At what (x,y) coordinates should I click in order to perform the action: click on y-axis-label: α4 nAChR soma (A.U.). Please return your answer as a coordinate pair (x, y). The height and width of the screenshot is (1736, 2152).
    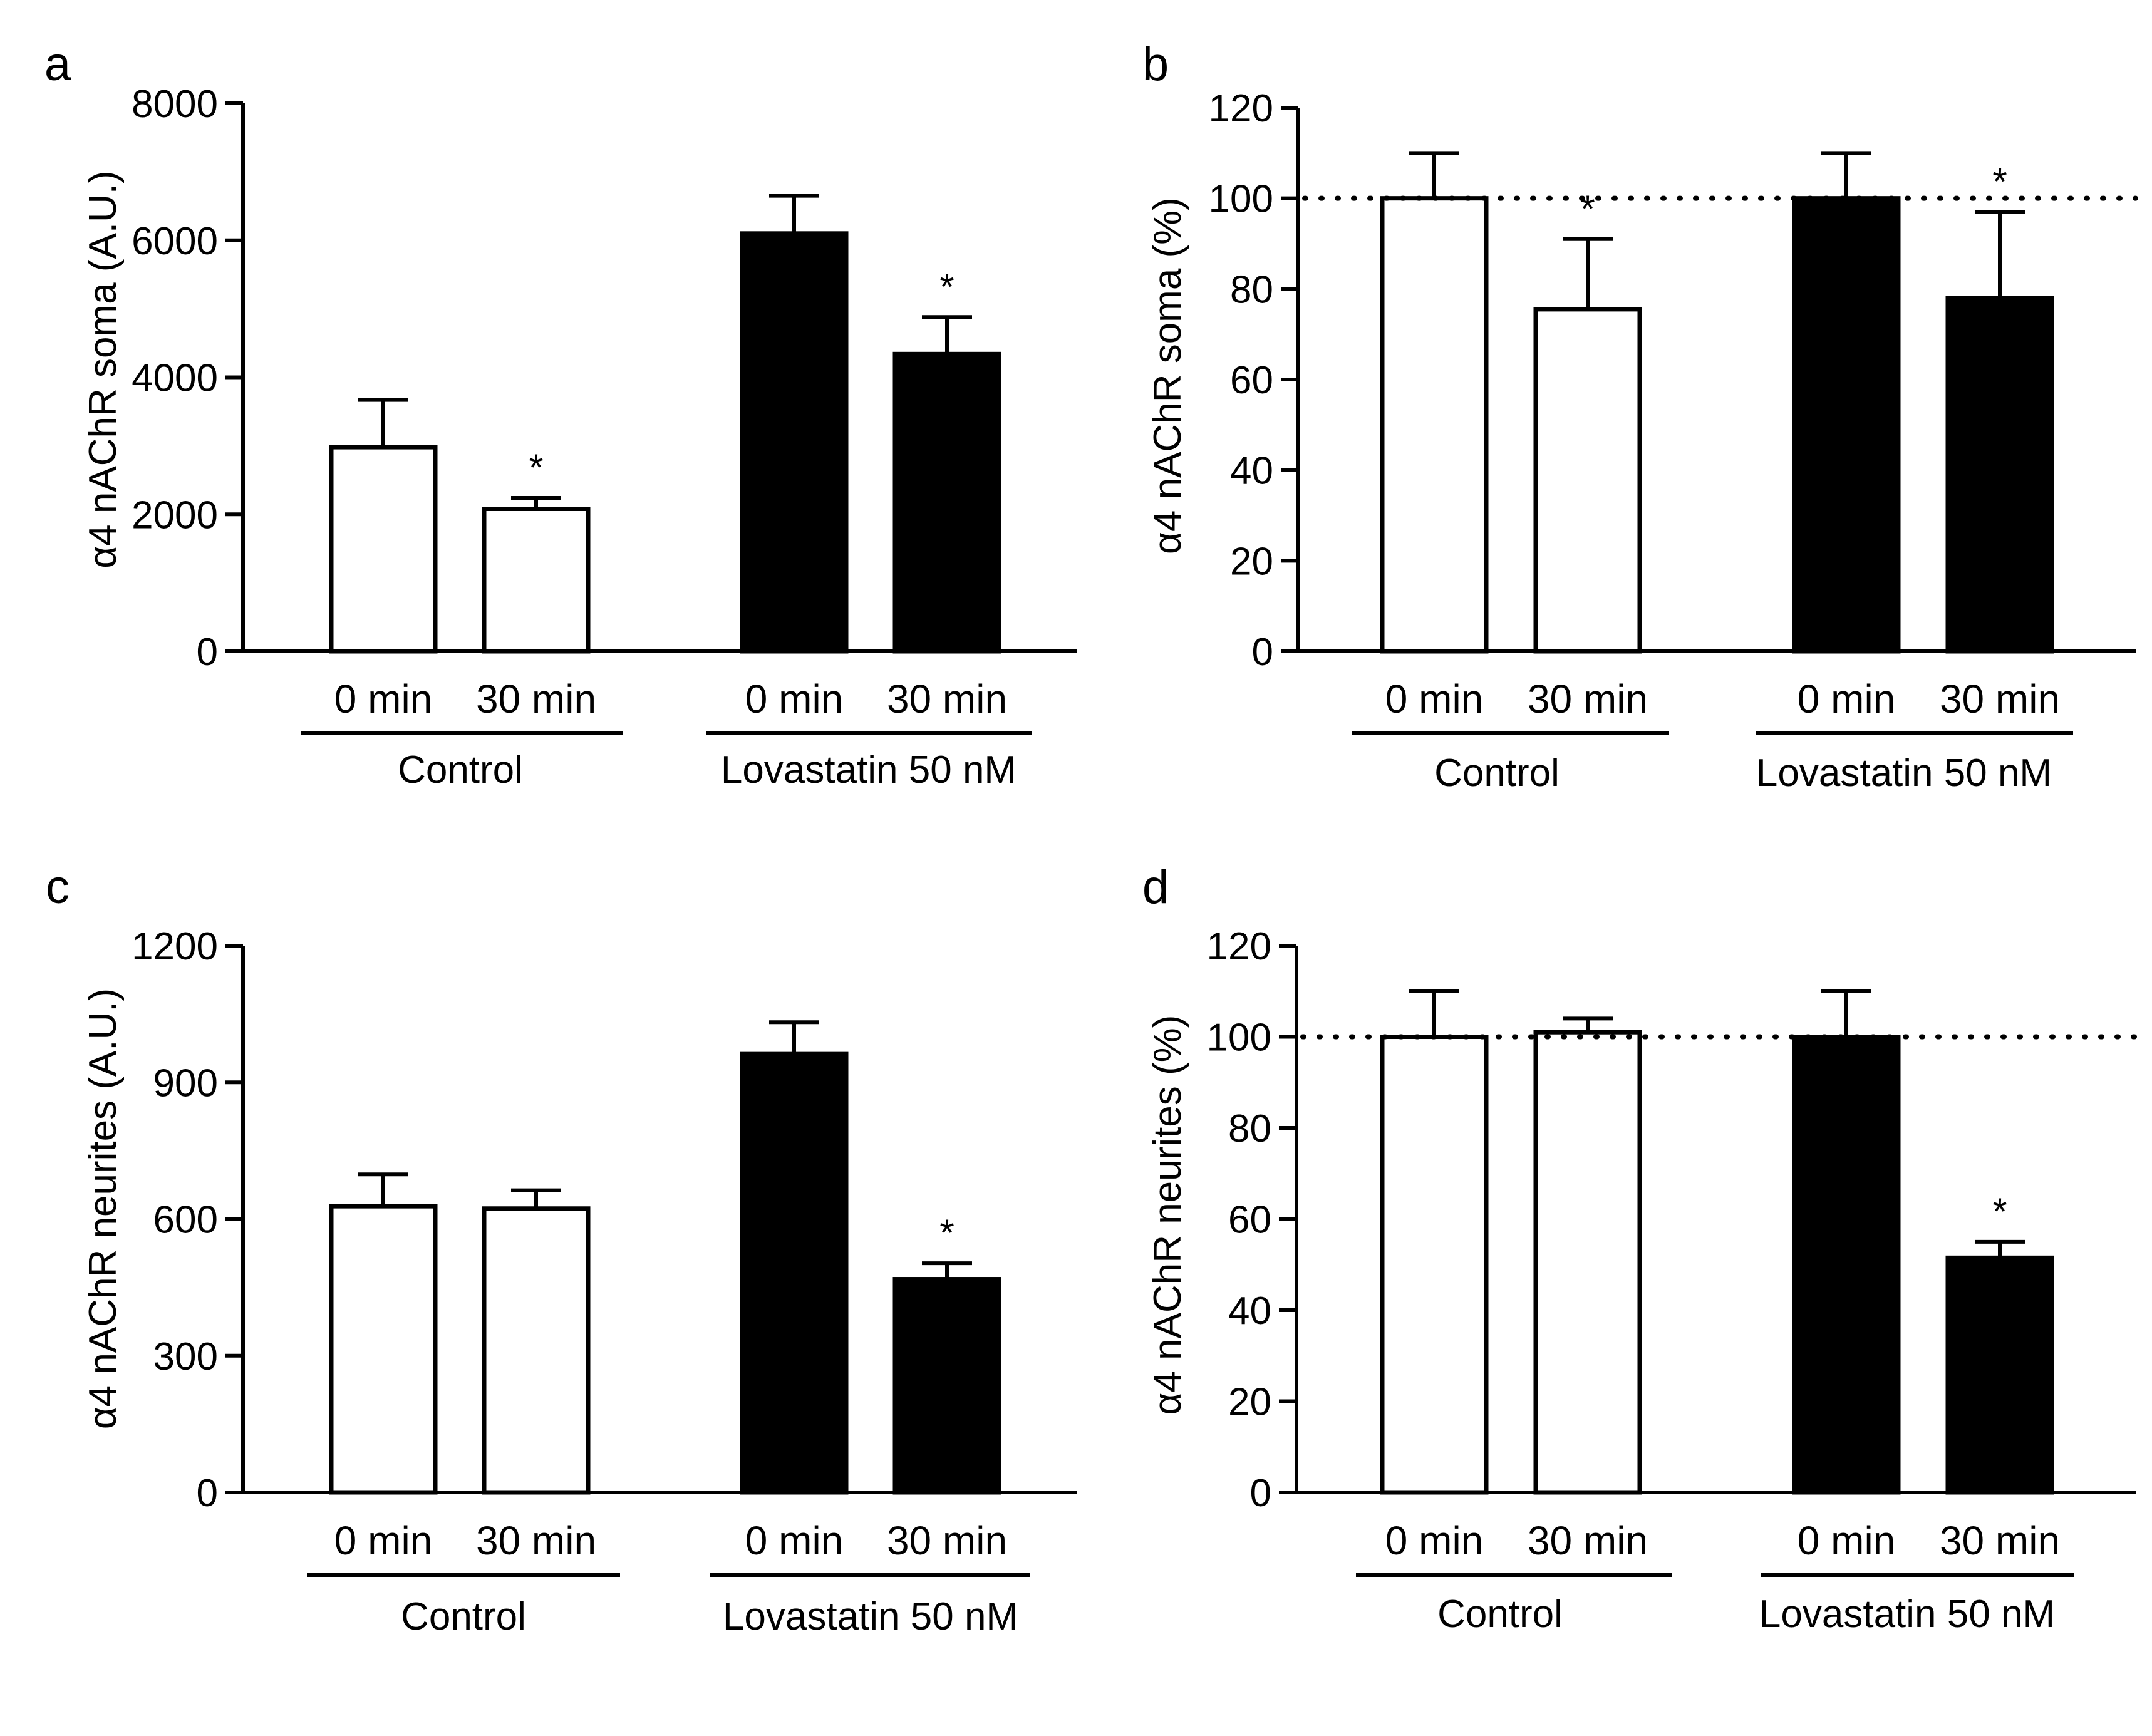
    Looking at the image, I should click on (103, 369).